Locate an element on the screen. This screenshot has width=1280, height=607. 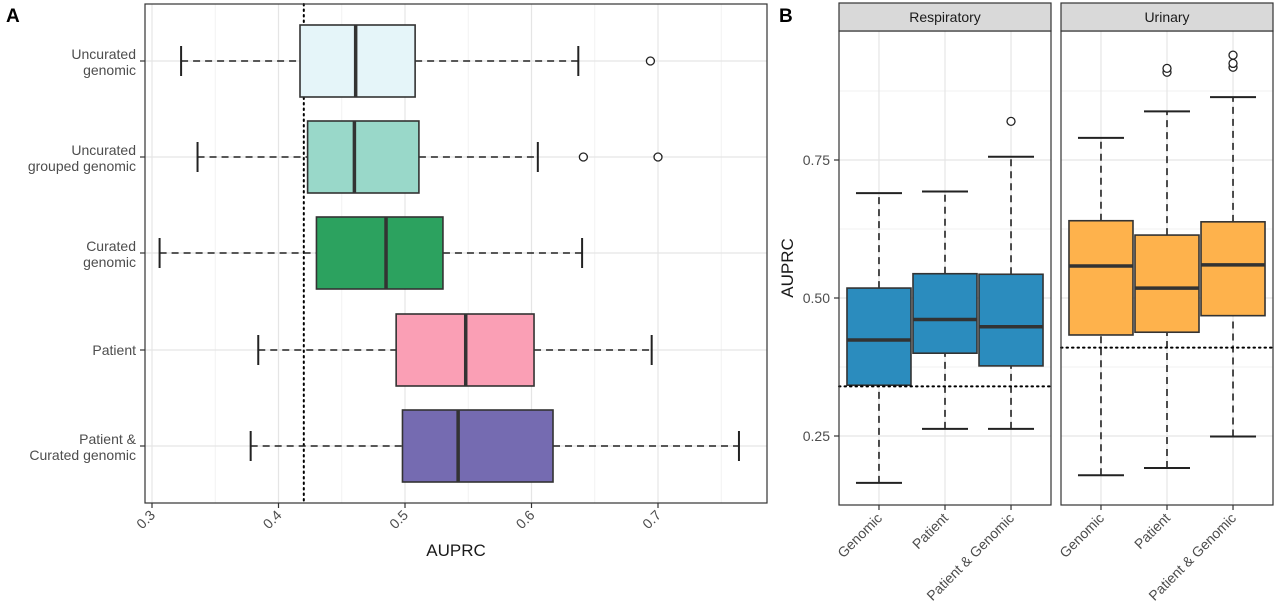
x-tick-label: 0.5 is located at coordinates (398, 519).